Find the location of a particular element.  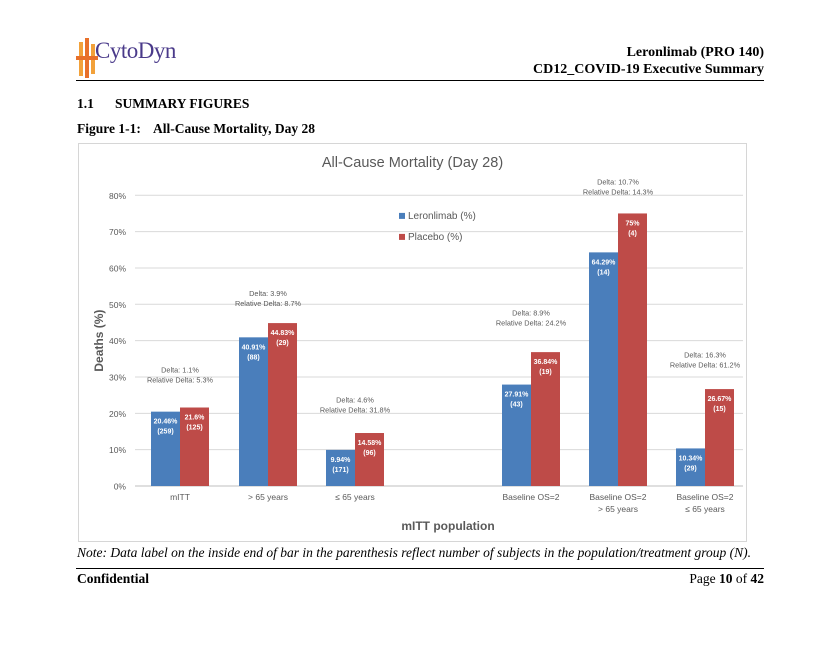

delta-annotation: Delta: 16.3% is located at coordinates (705, 355).